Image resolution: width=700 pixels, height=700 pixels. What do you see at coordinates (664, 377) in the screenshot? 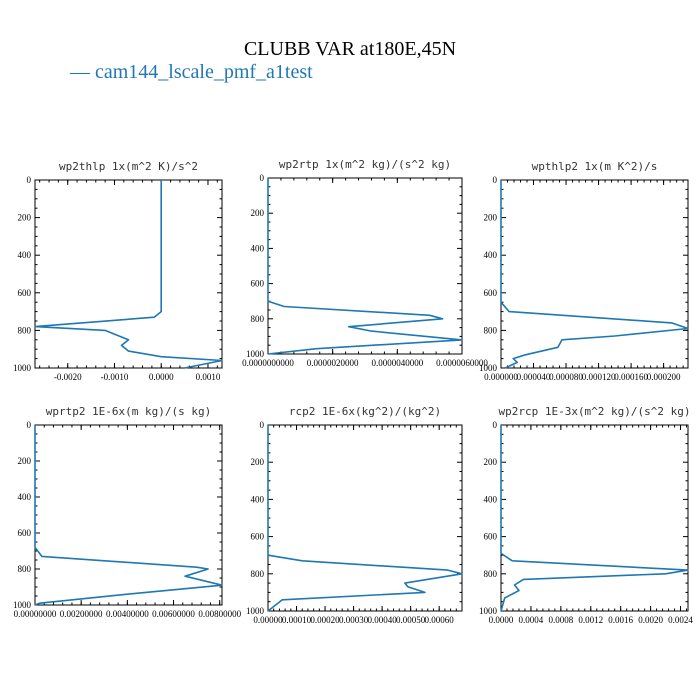
I see `x-tick-label: 0.000200` at bounding box center [664, 377].